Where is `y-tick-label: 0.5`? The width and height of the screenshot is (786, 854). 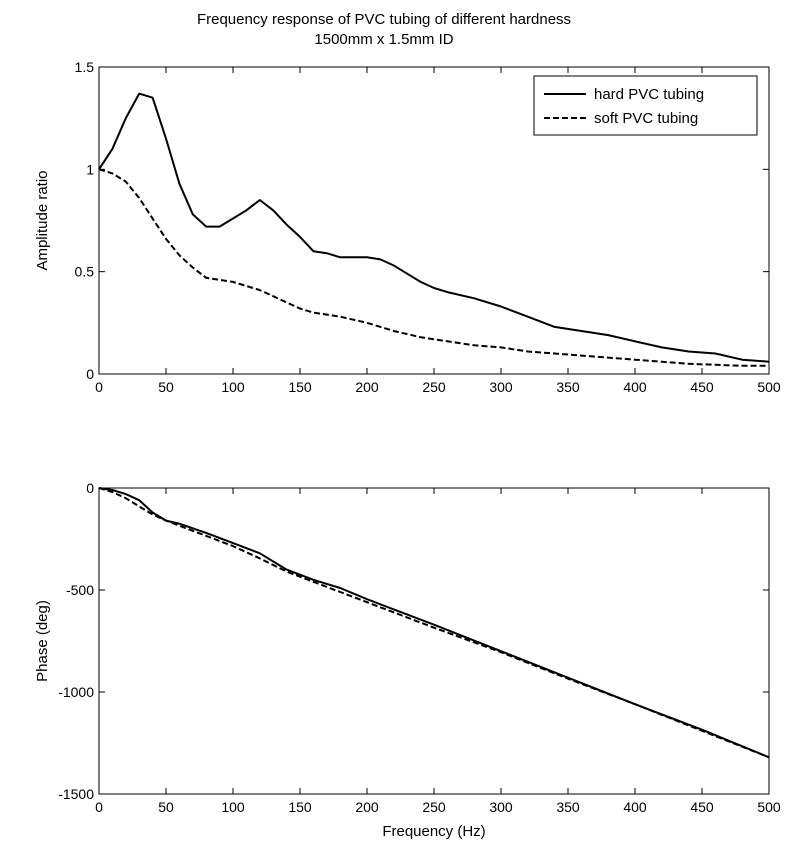
y-tick-label: 0.5 is located at coordinates (85, 272).